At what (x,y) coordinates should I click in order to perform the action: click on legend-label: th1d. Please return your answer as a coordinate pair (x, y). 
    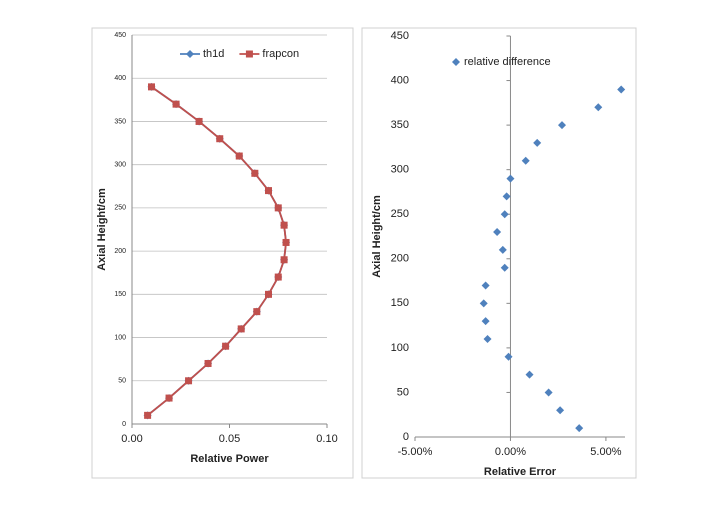
    Looking at the image, I should click on (213, 54).